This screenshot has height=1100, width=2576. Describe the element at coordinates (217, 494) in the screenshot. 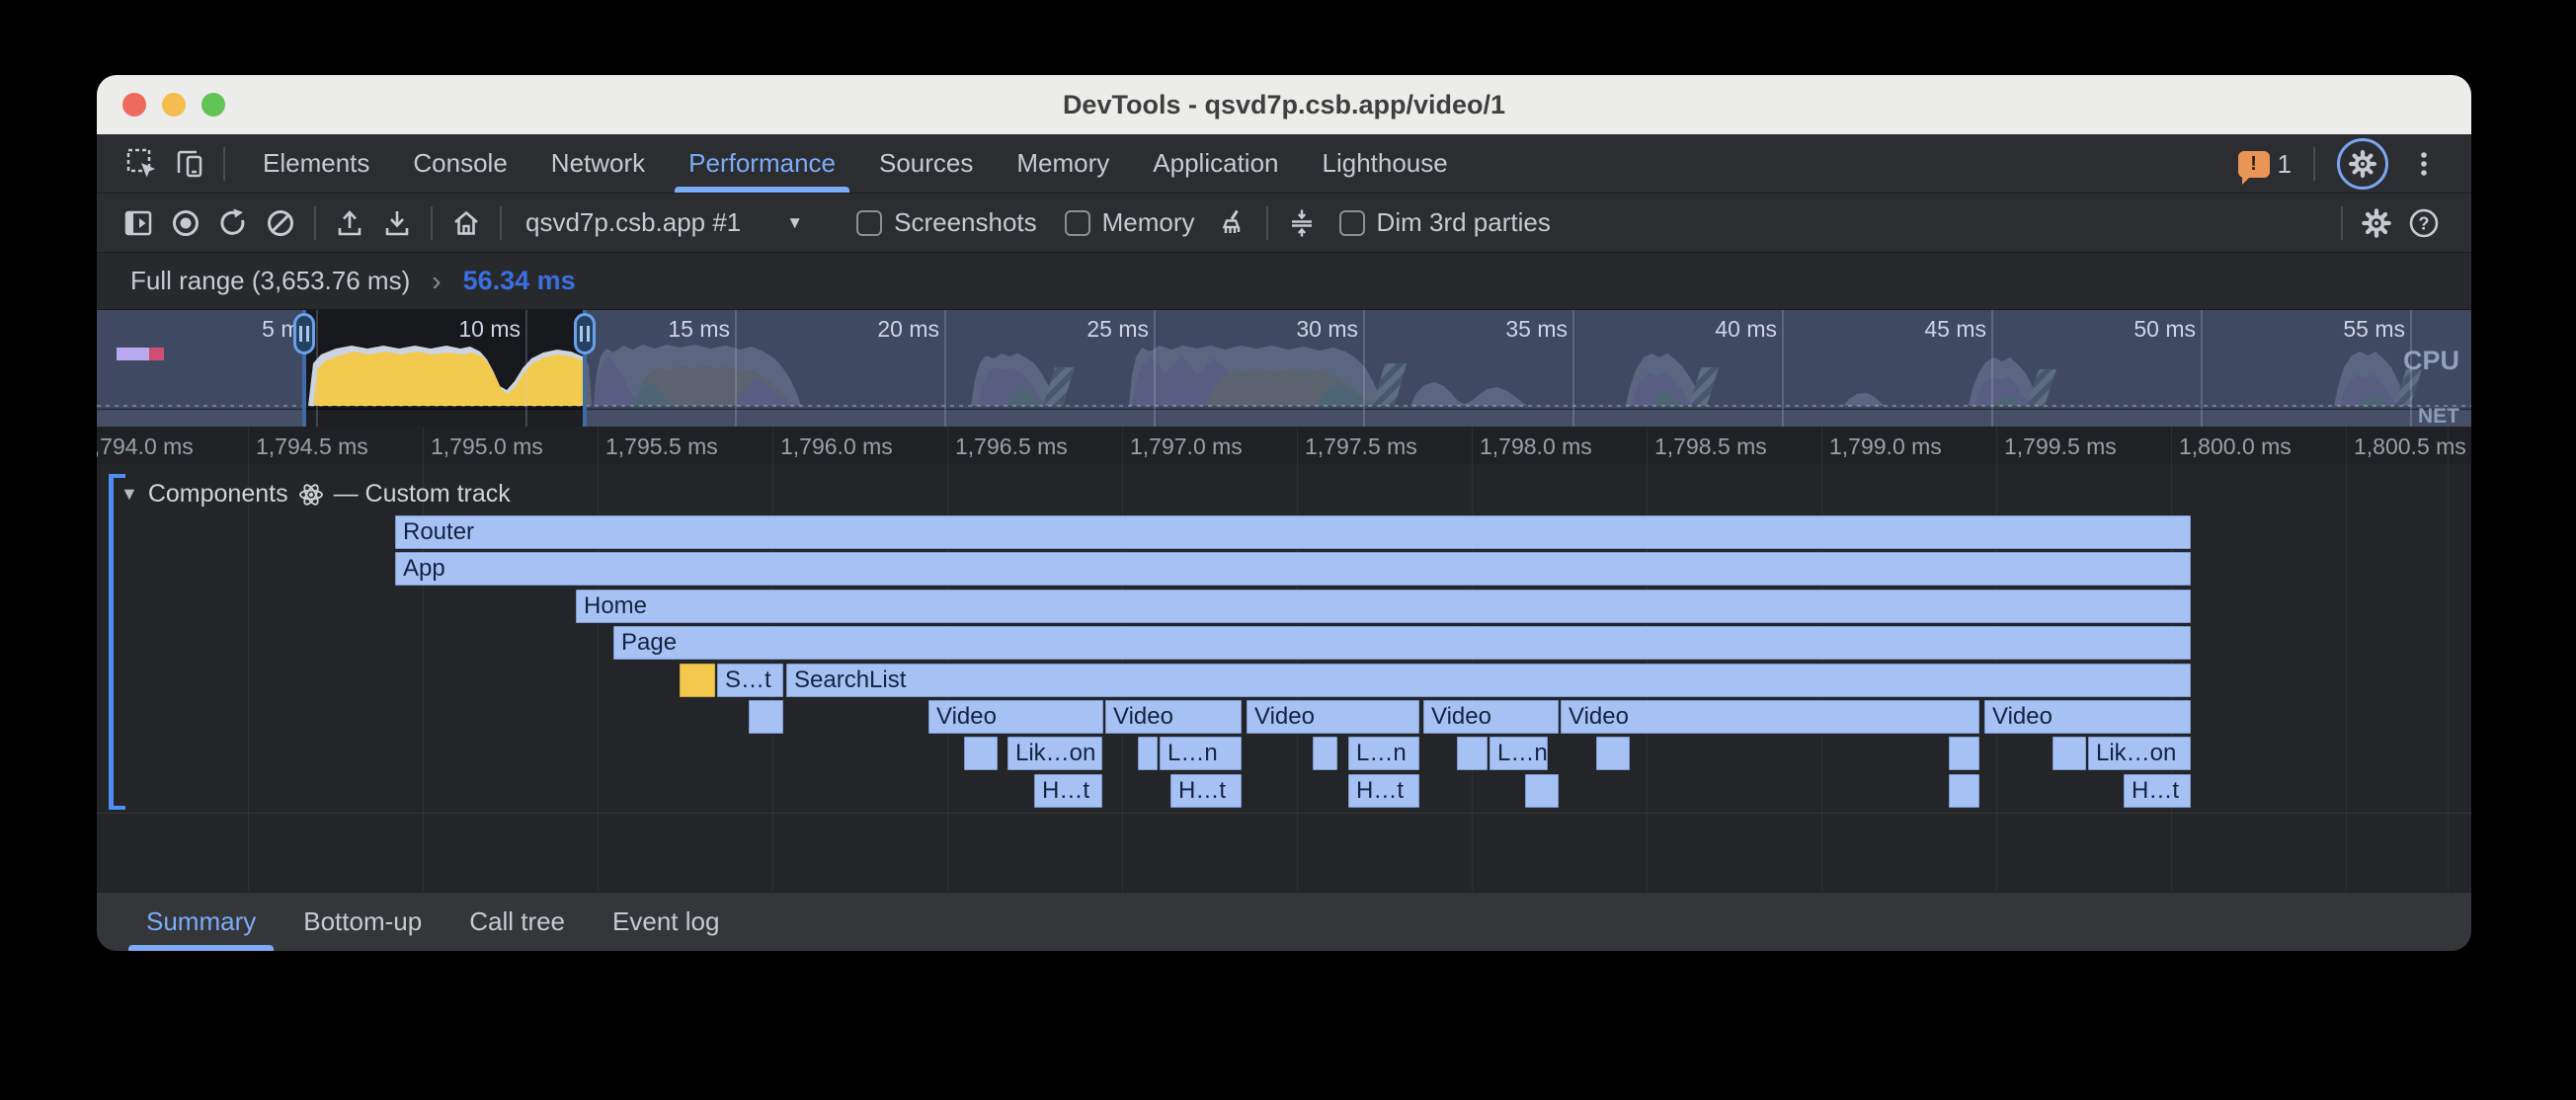

I see `track-name: Components` at that location.